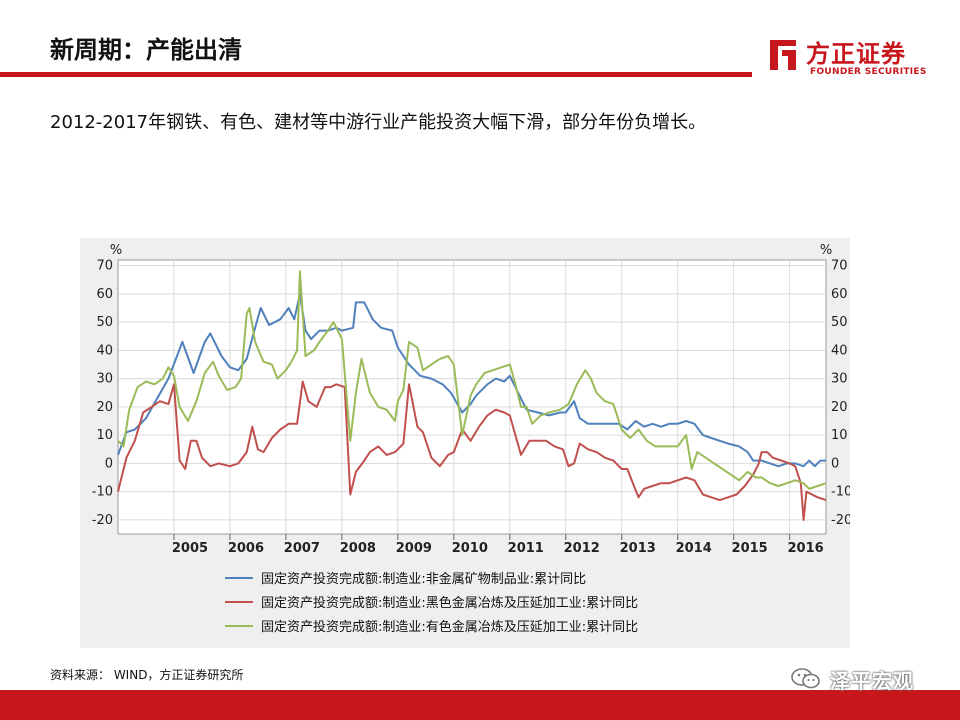  What do you see at coordinates (839, 350) in the screenshot?
I see `y-tick-label-right: 40` at bounding box center [839, 350].